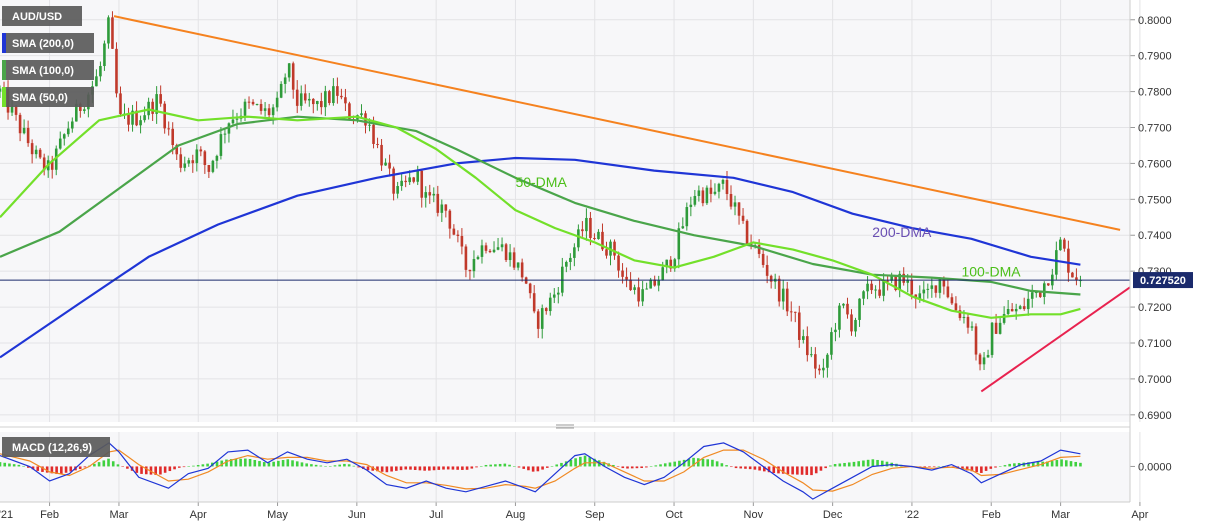 Image resolution: width=1207 pixels, height=526 pixels. What do you see at coordinates (1163, 280) in the screenshot?
I see `current-price-tag-box` at bounding box center [1163, 280].